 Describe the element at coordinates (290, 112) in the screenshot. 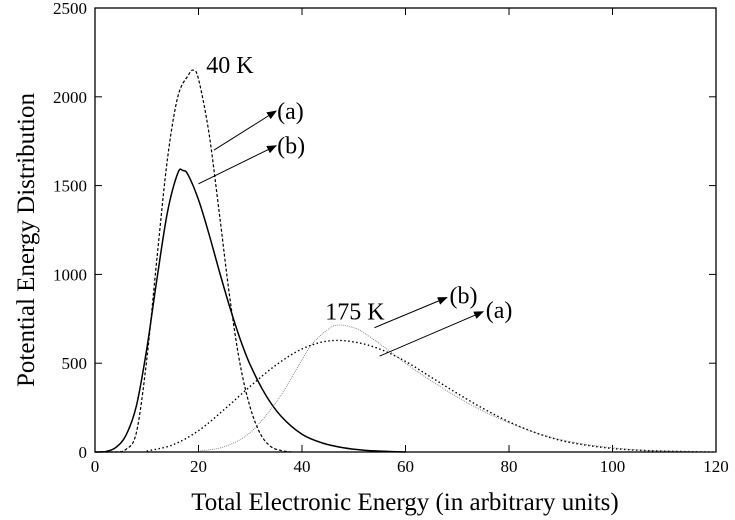

I see `annotation-label-2: (a)` at that location.